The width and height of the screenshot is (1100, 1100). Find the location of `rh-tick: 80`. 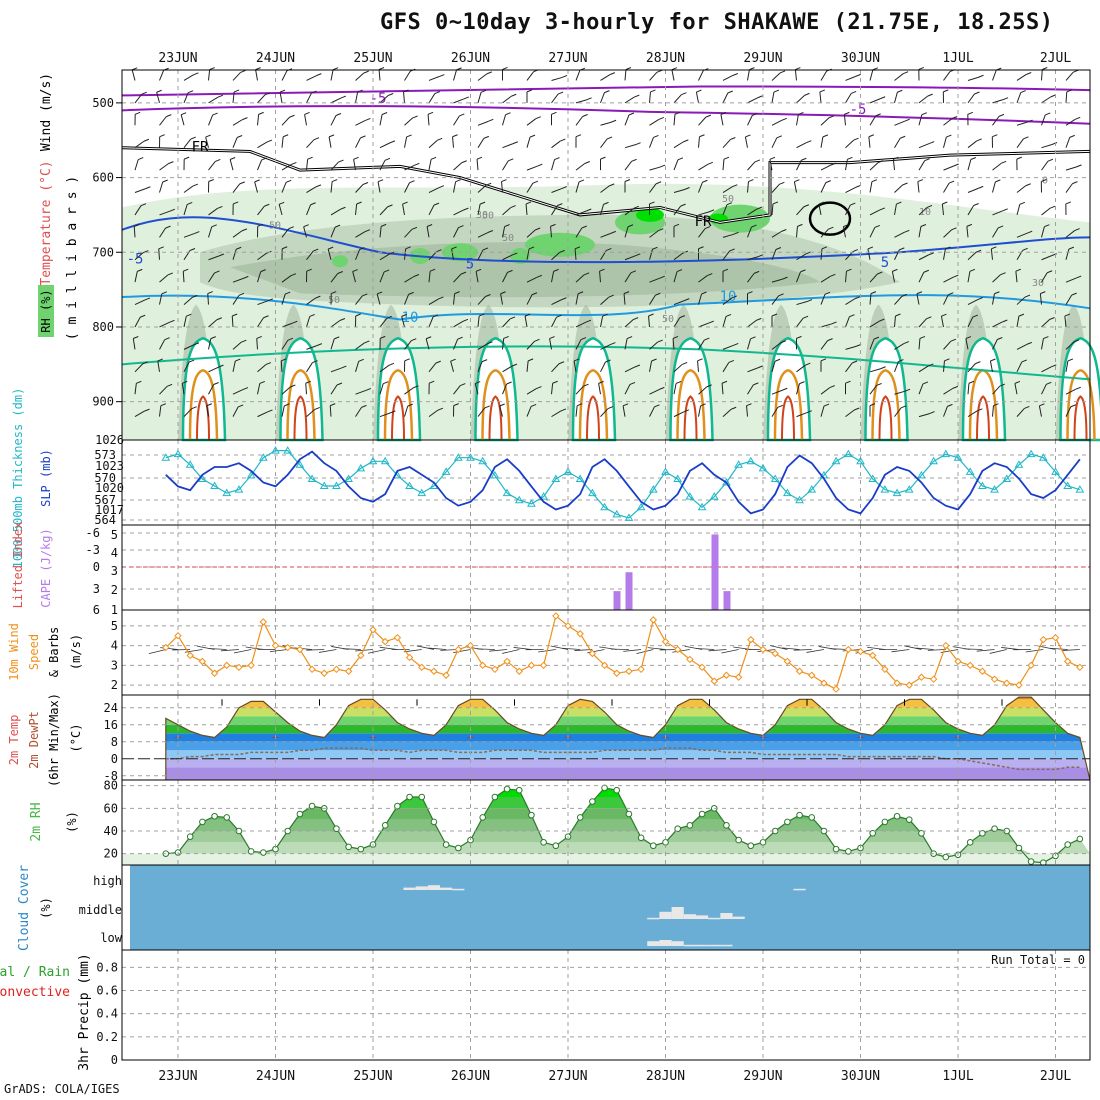

rh-tick: 80 is located at coordinates (111, 786).